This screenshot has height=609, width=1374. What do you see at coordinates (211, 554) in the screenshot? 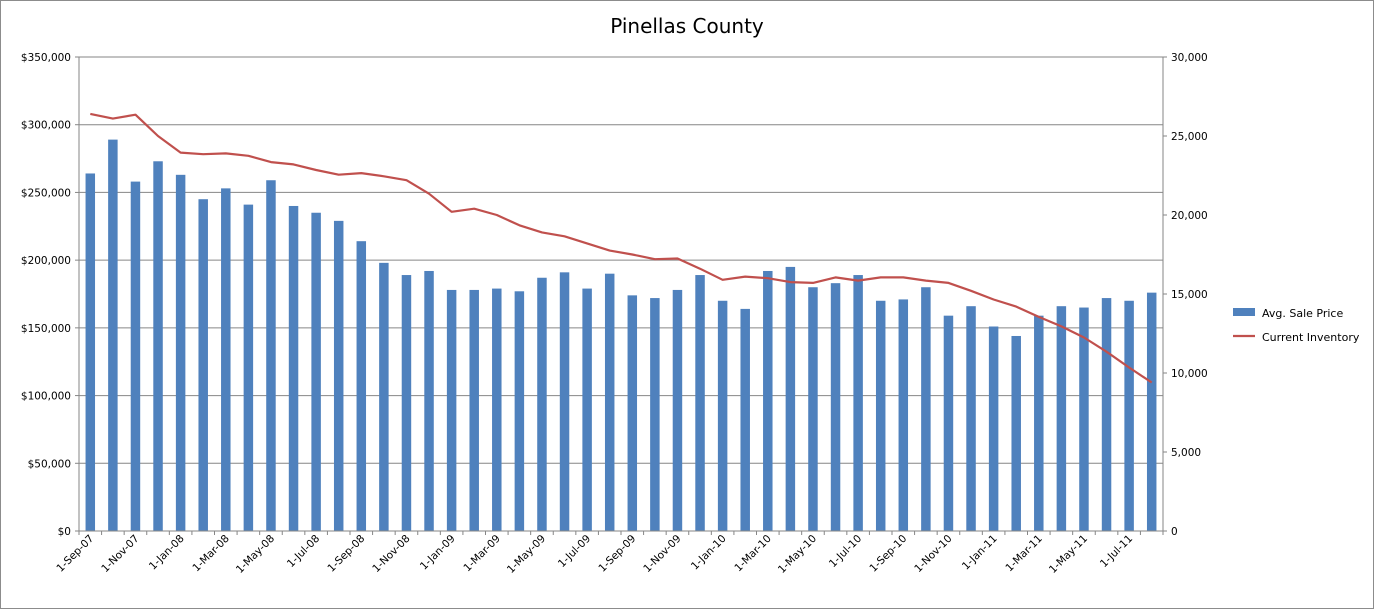
I see `x-tick-label: 1-Mar-08` at bounding box center [211, 554].